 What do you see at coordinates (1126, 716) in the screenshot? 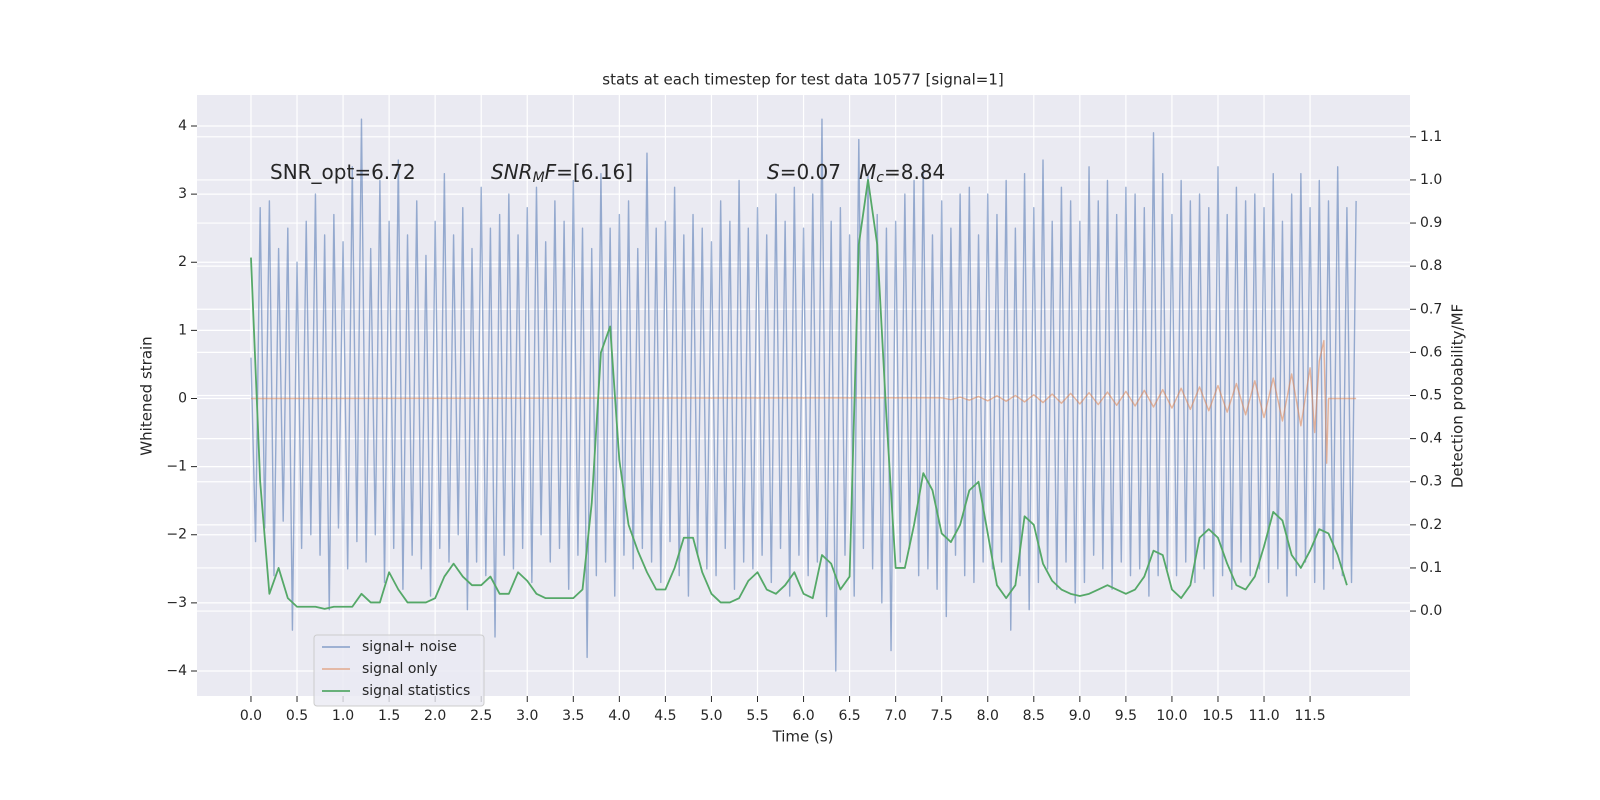
I see `x-tick-label: 9.5` at bounding box center [1126, 716].